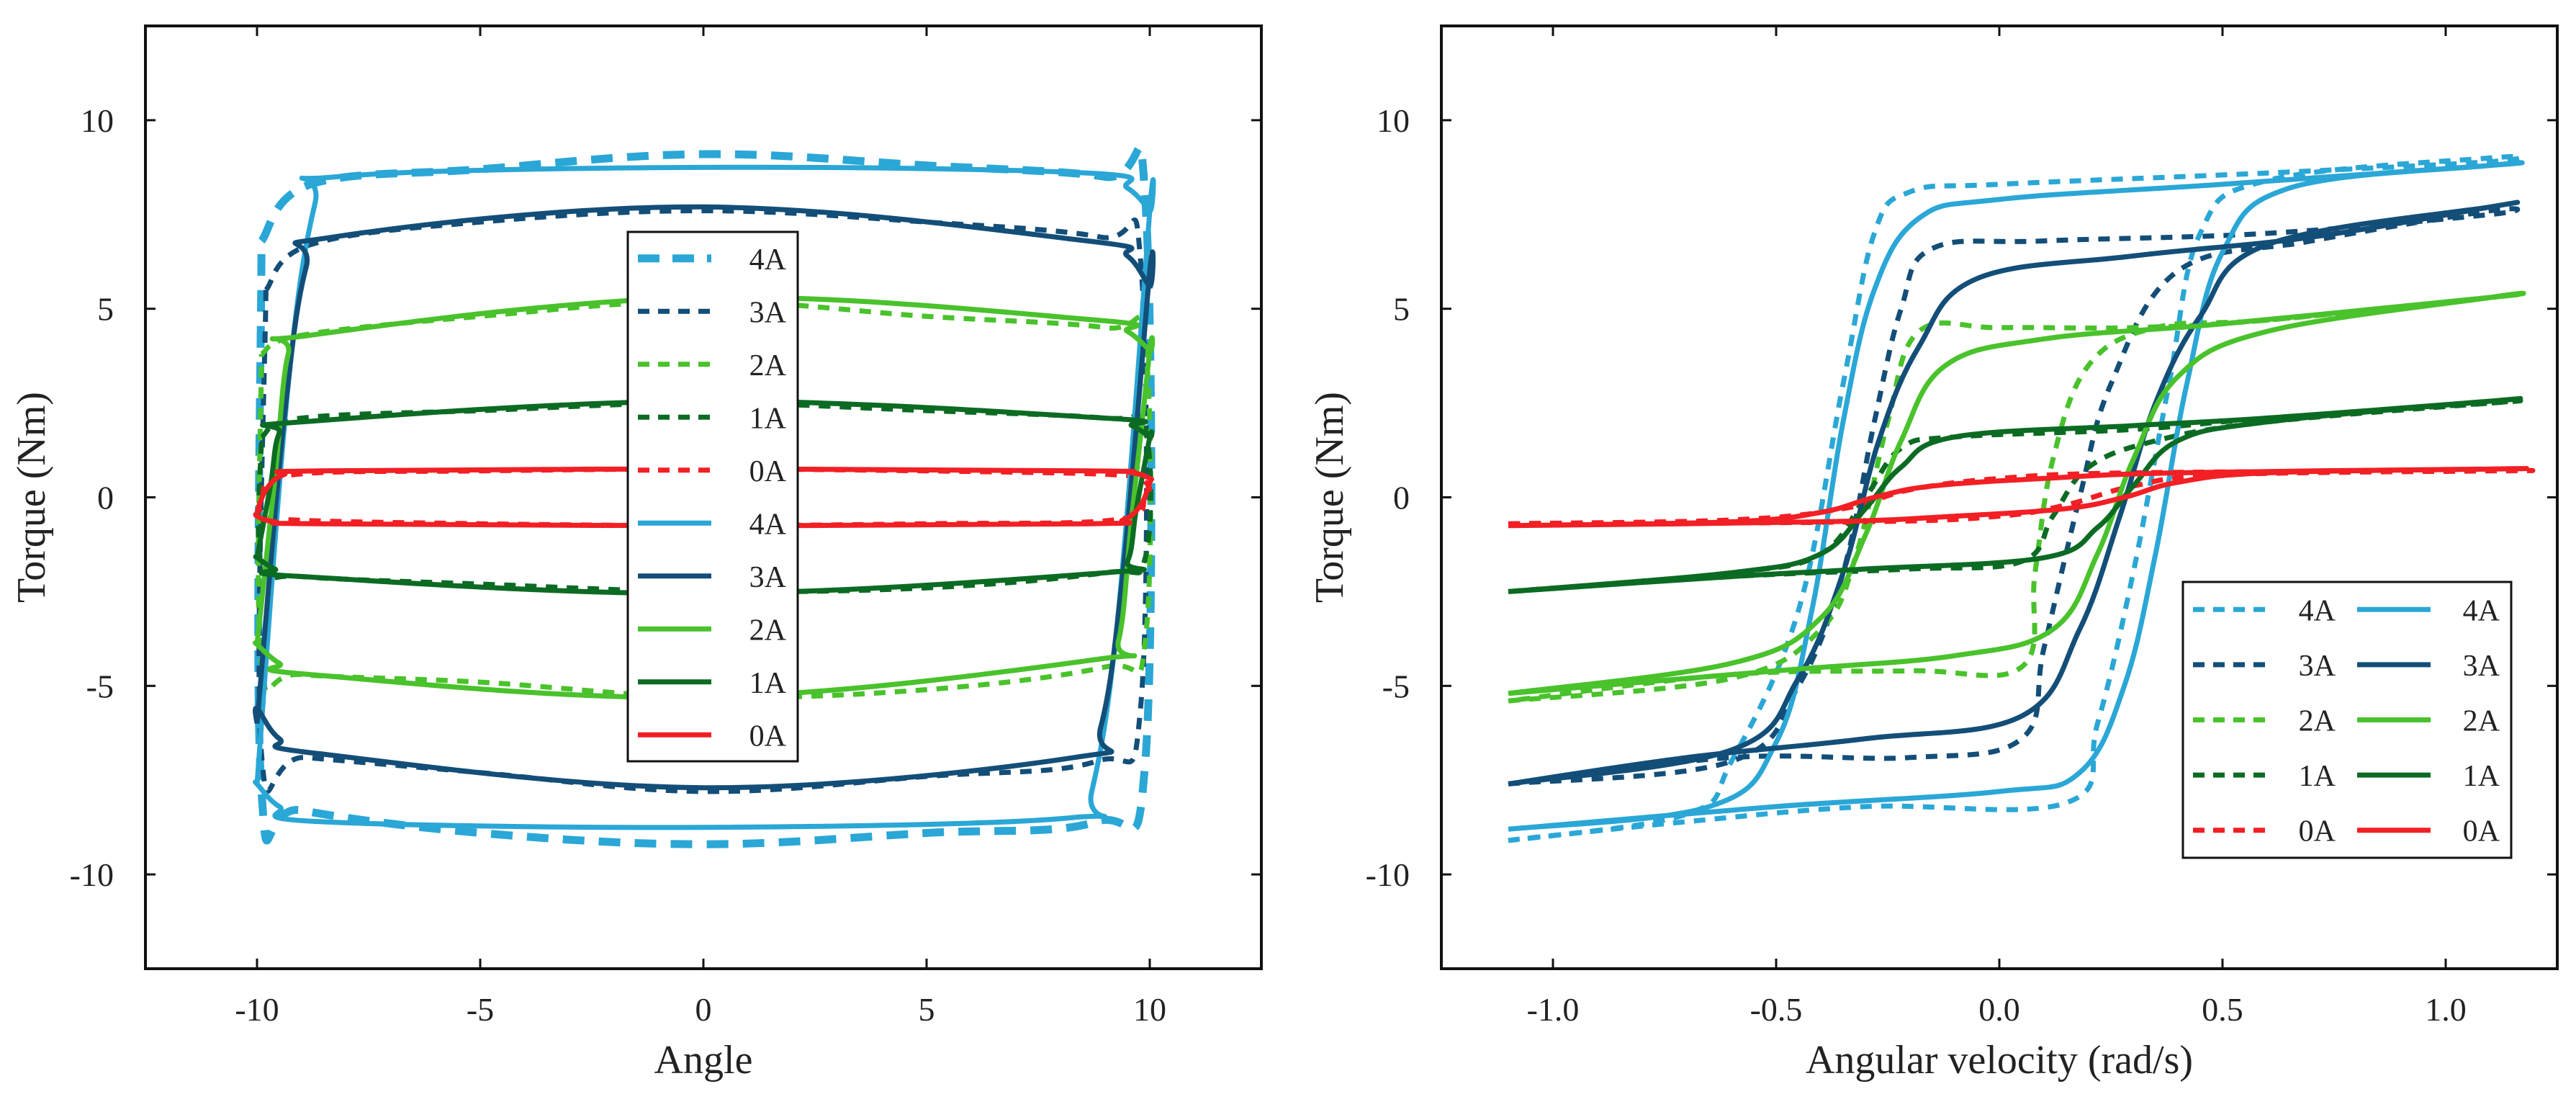 The width and height of the screenshot is (2576, 1107). What do you see at coordinates (703, 1009) in the screenshot?
I see `x-tick-label: 0` at bounding box center [703, 1009].